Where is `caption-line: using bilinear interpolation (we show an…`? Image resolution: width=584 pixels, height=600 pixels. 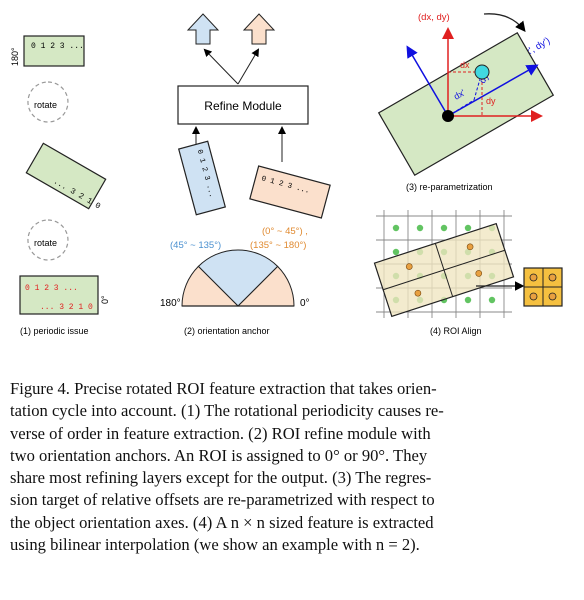
caption-line: using bilinear interpolation (we show an… is located at coordinates (215, 545).